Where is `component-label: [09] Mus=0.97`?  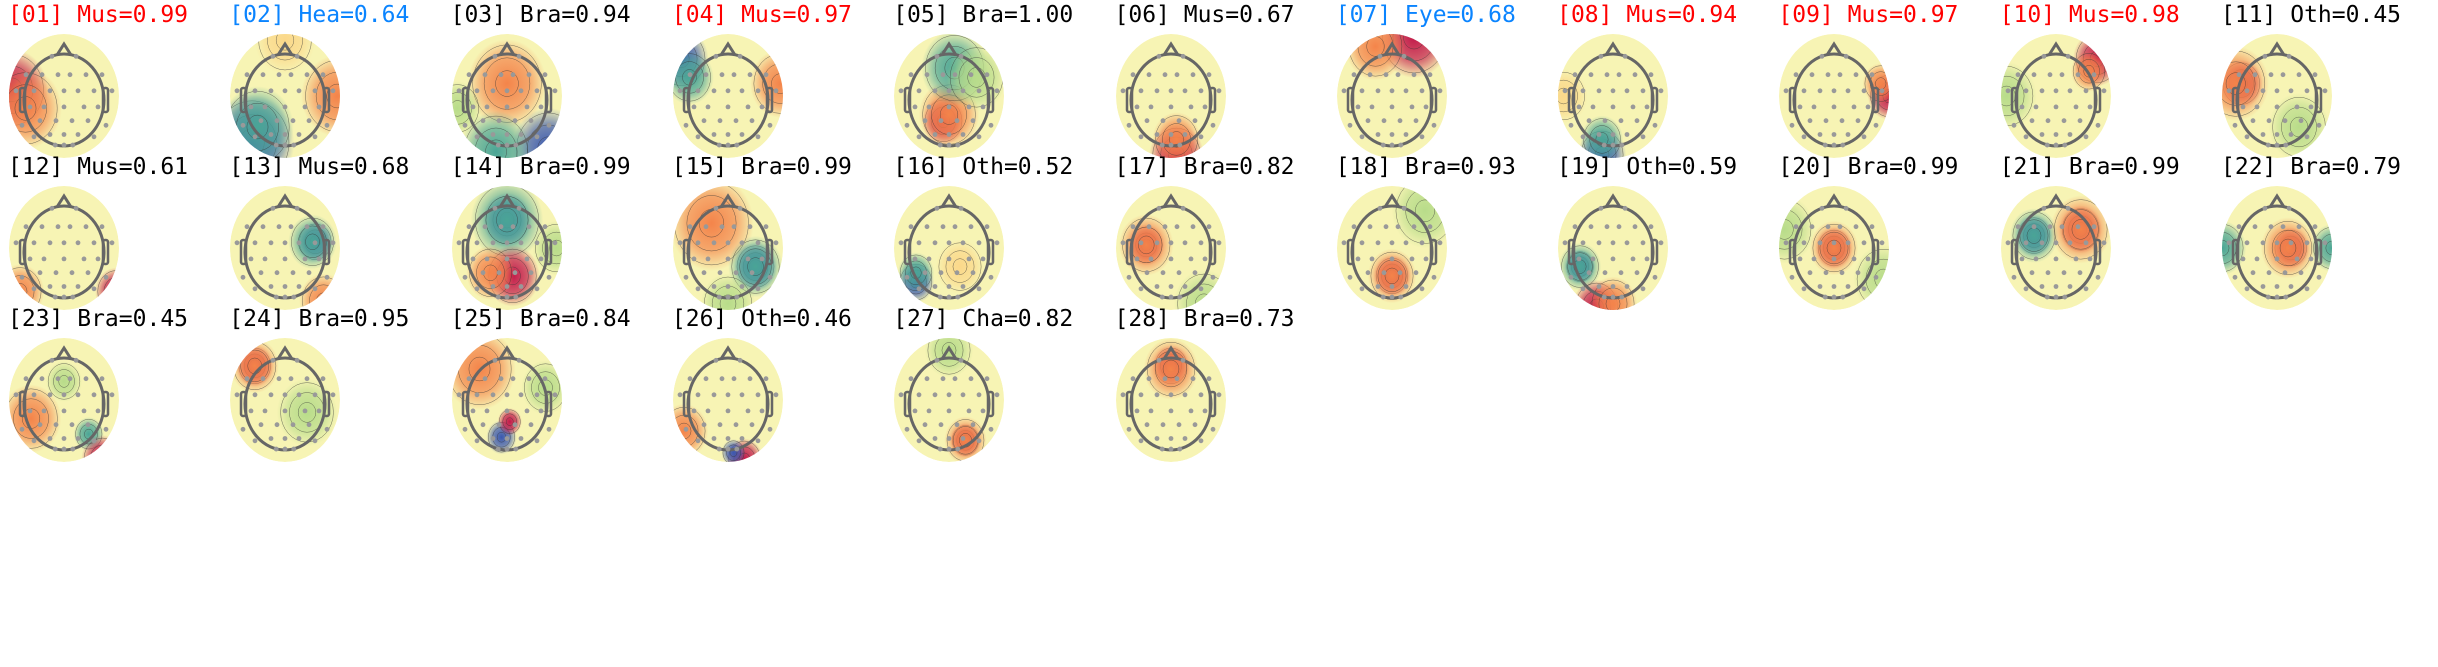
component-label: [09] Mus=0.97 is located at coordinates (1868, 15).